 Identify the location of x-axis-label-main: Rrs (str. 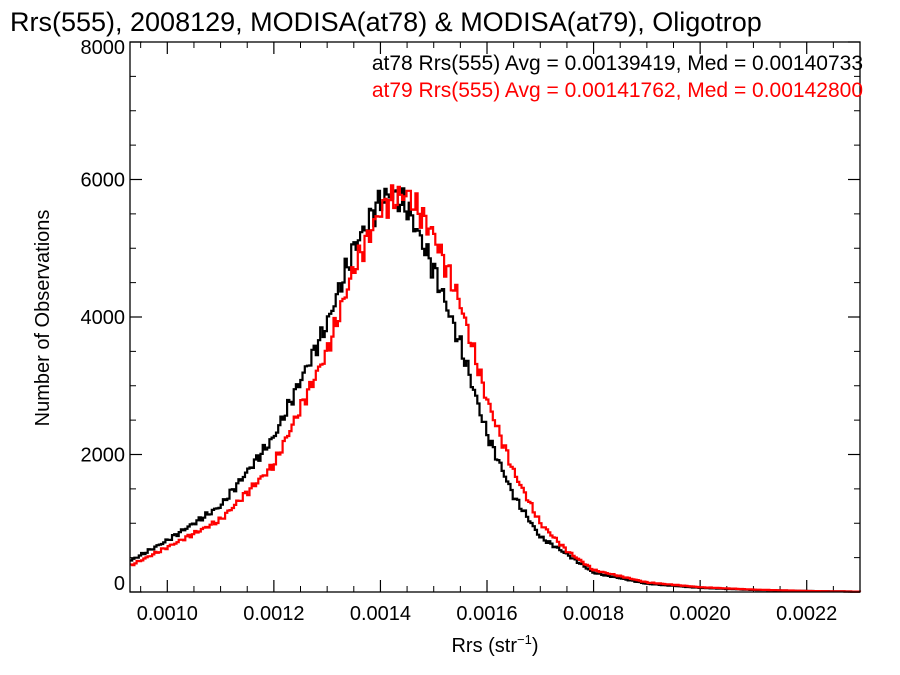
(484, 646).